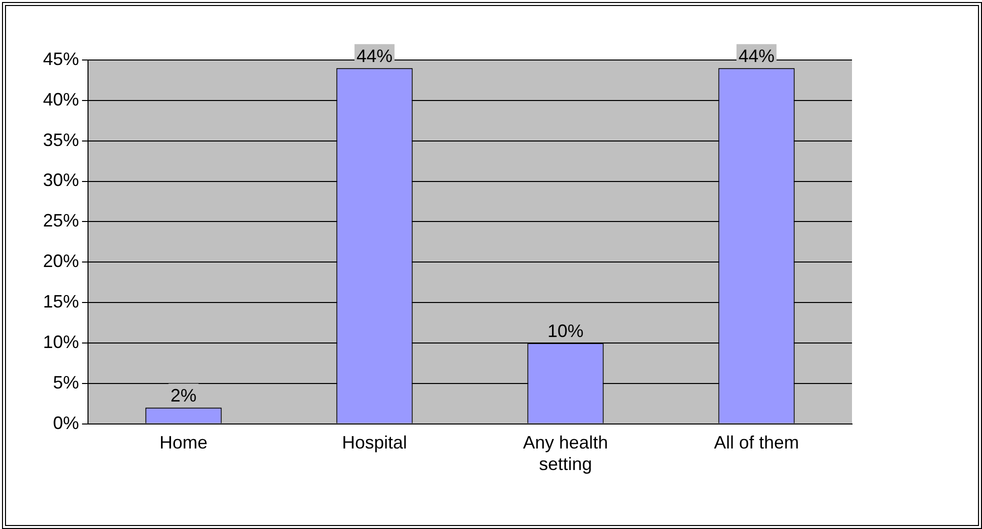 The height and width of the screenshot is (529, 982). Describe the element at coordinates (61, 220) in the screenshot. I see `y-tick-label: 25%` at that location.